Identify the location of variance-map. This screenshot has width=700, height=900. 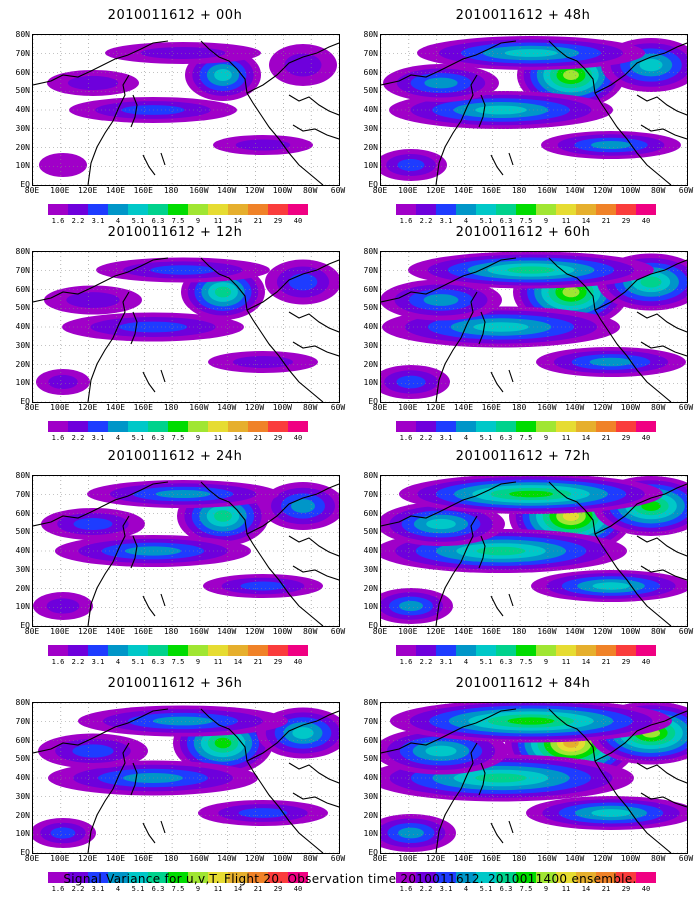
(534, 110).